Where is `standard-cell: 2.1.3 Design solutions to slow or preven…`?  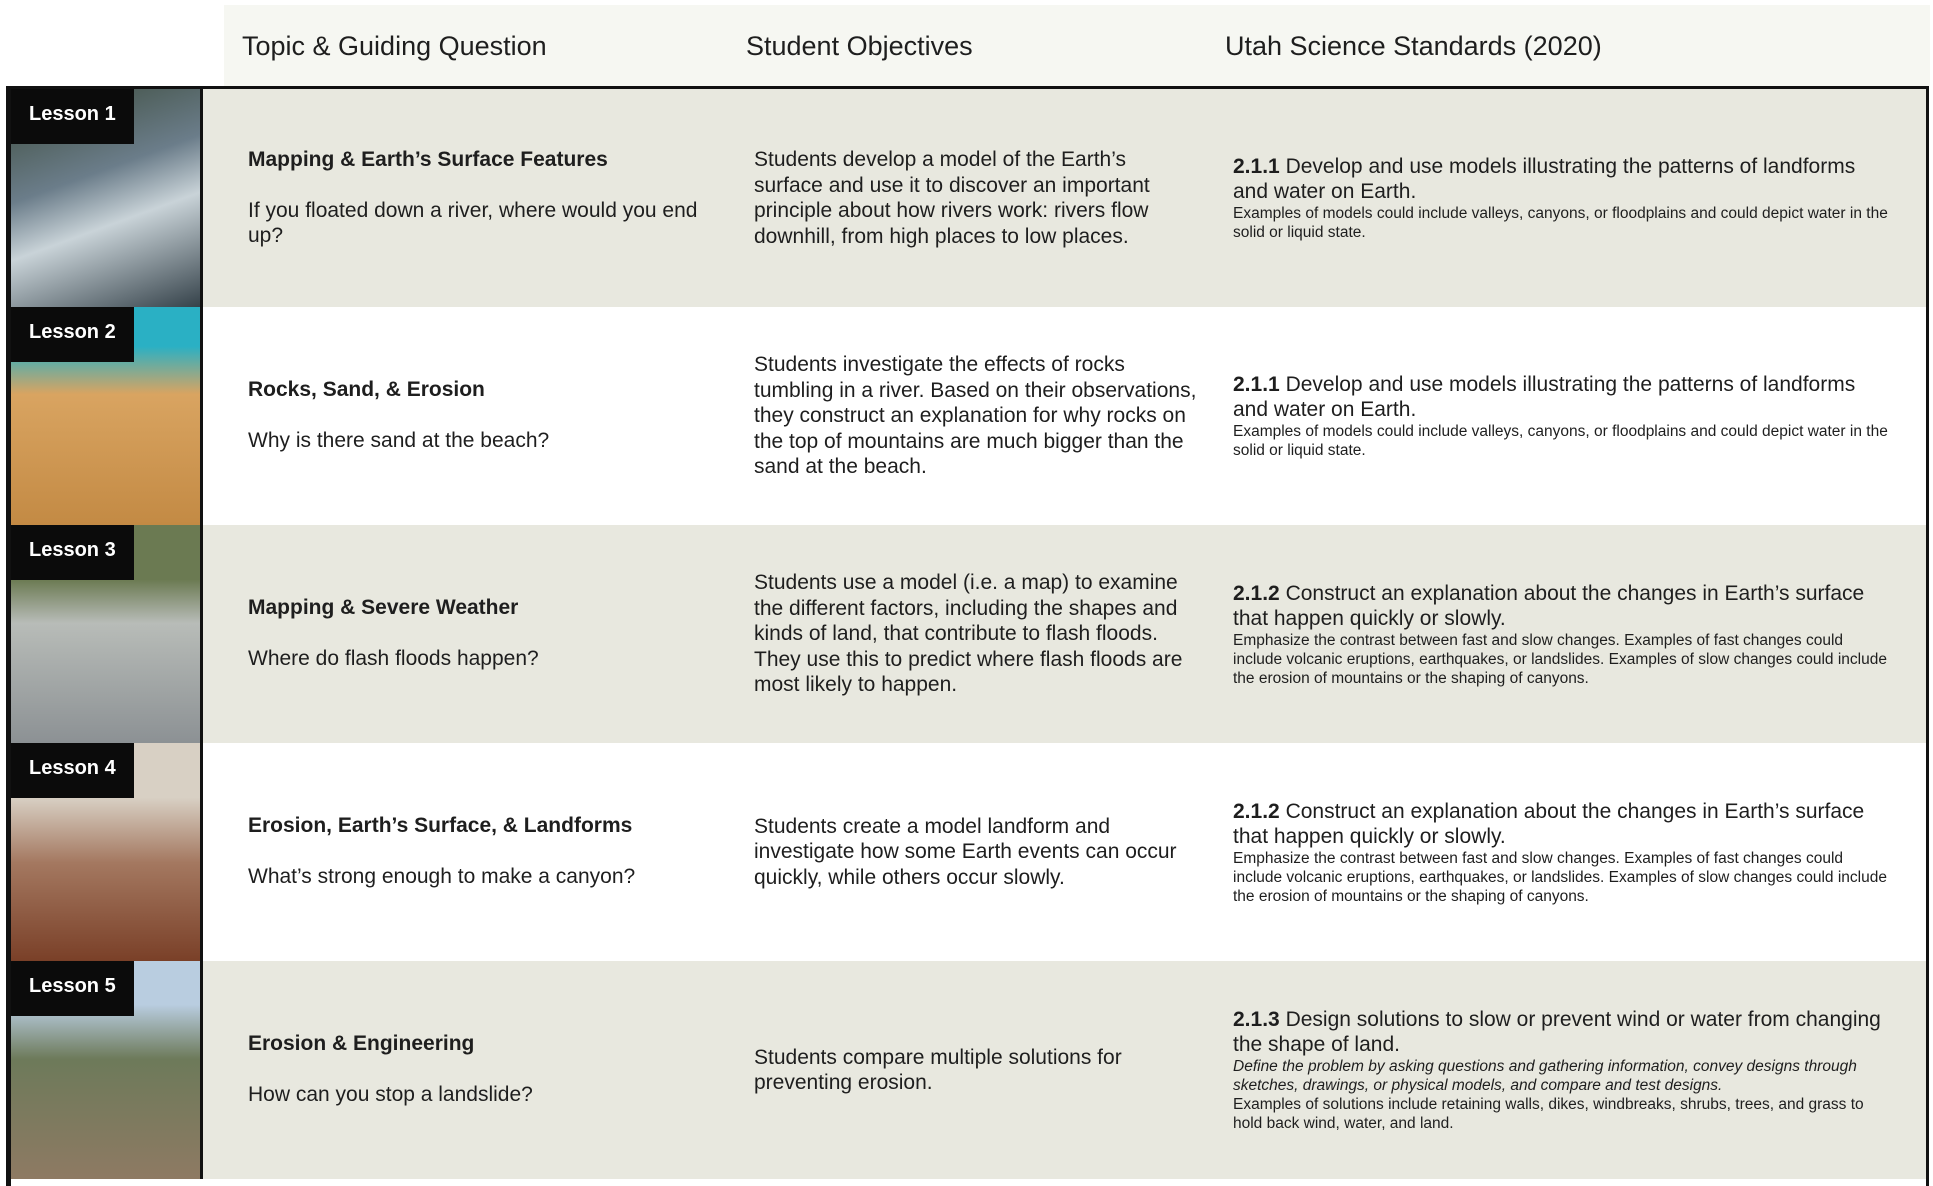 standard-cell: 2.1.3 Design solutions to slow or preven… is located at coordinates (1572, 1070).